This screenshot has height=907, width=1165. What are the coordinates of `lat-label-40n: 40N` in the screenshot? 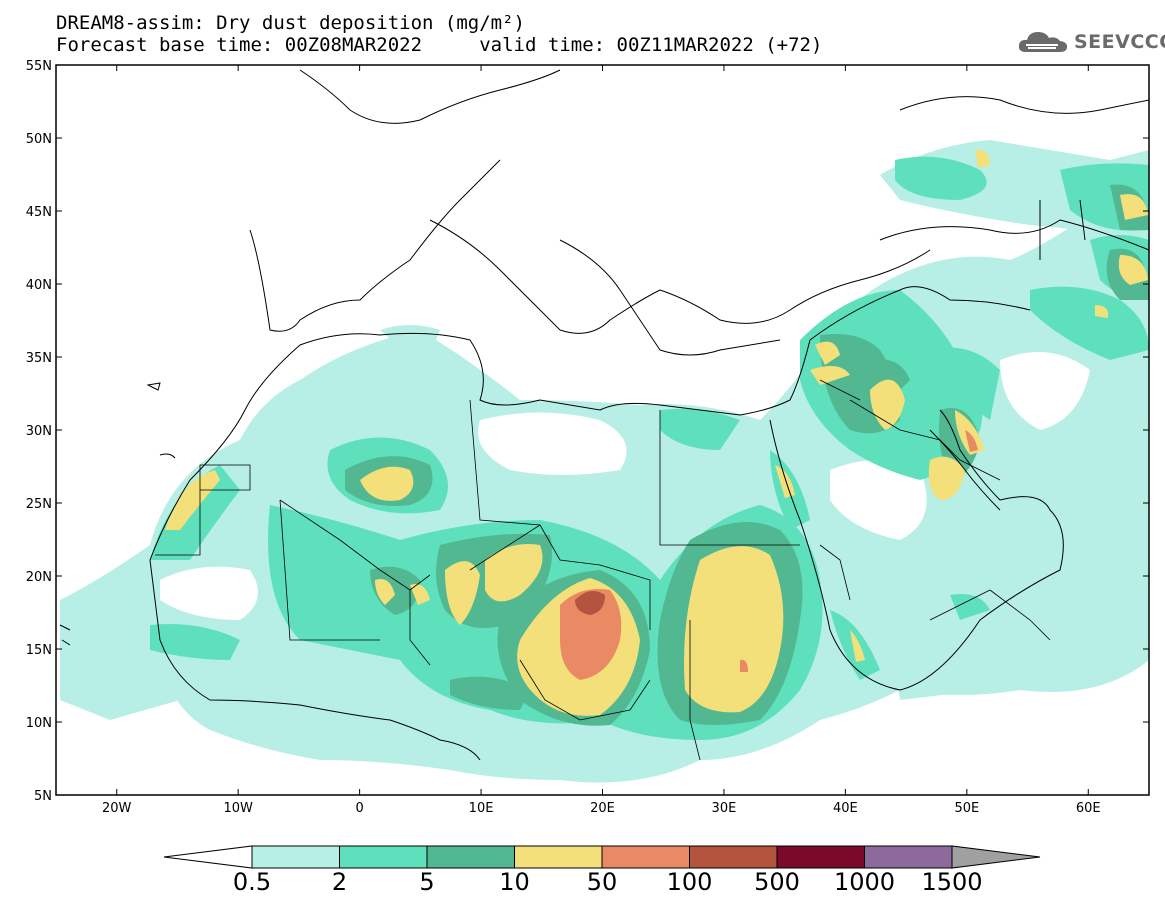 It's located at (39, 285).